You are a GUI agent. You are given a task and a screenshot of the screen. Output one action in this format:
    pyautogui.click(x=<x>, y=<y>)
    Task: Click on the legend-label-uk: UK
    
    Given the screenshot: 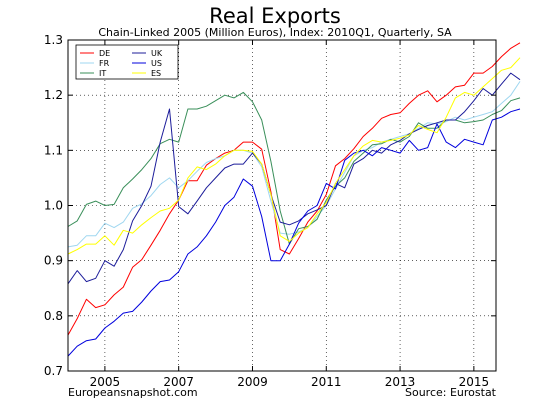 What is the action you would take?
    pyautogui.click(x=157, y=53)
    